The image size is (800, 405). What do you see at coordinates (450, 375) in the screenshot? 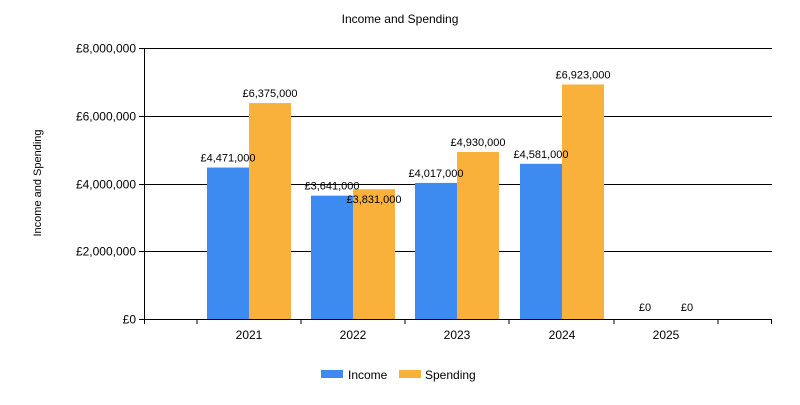
I see `legend-label-spending: Spending` at bounding box center [450, 375].